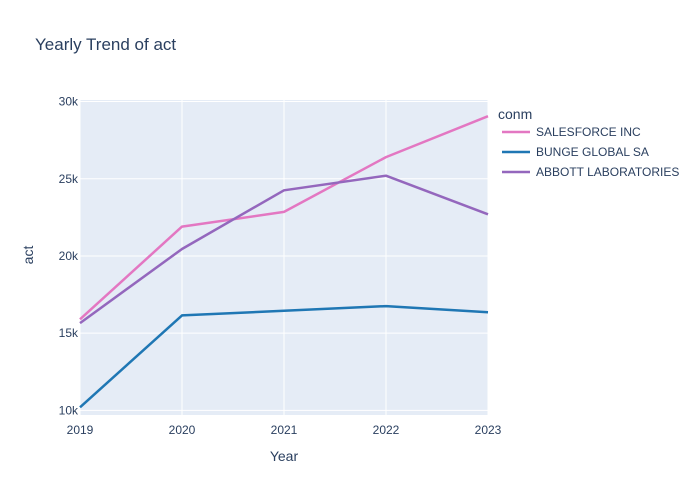  What do you see at coordinates (182, 430) in the screenshot?
I see `x-tick-label: 2020` at bounding box center [182, 430].